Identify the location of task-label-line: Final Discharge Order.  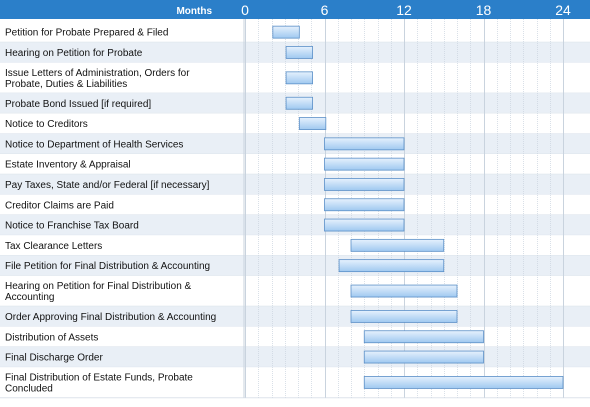
(54, 358).